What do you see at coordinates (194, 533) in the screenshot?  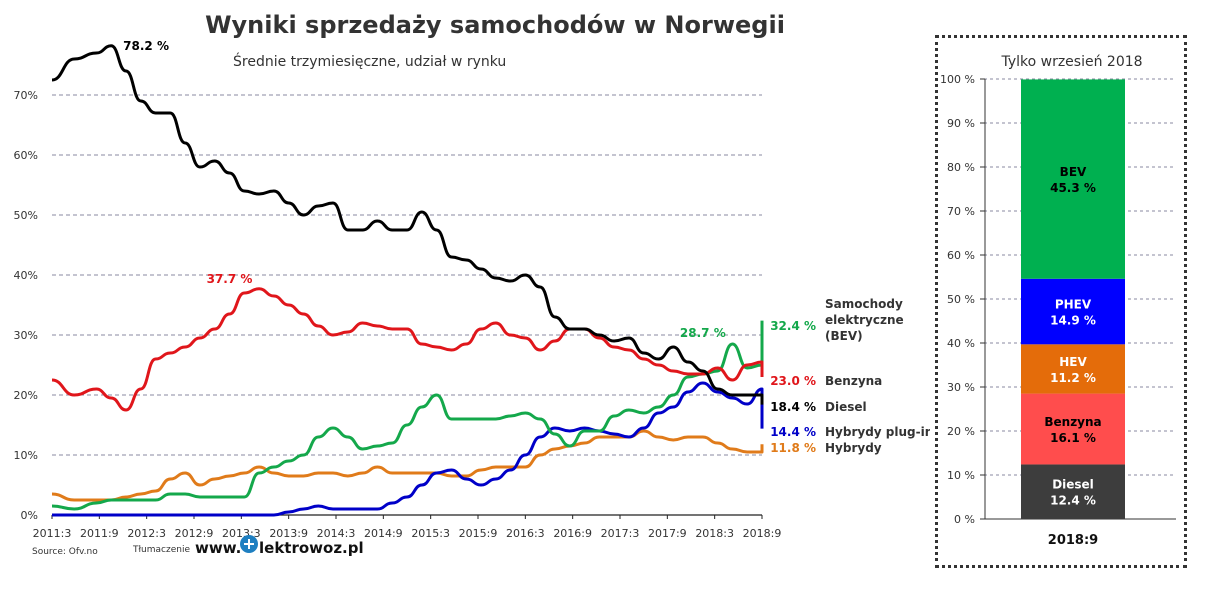 I see `x-tick-label: 2012:9` at bounding box center [194, 533].